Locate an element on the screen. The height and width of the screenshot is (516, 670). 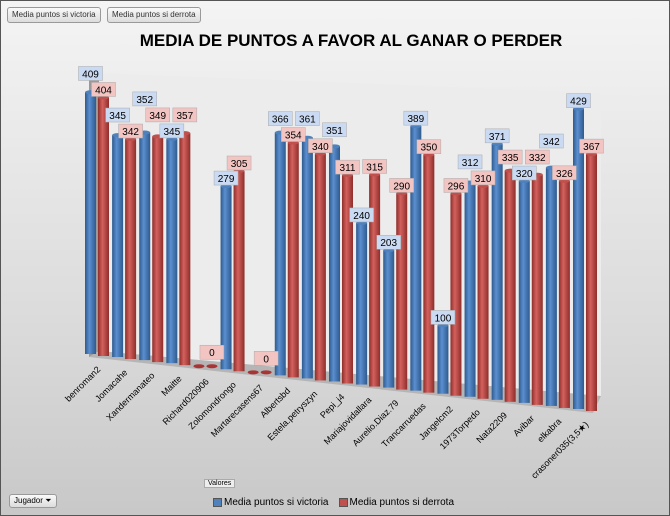
data-label: 310 is located at coordinates (483, 179).